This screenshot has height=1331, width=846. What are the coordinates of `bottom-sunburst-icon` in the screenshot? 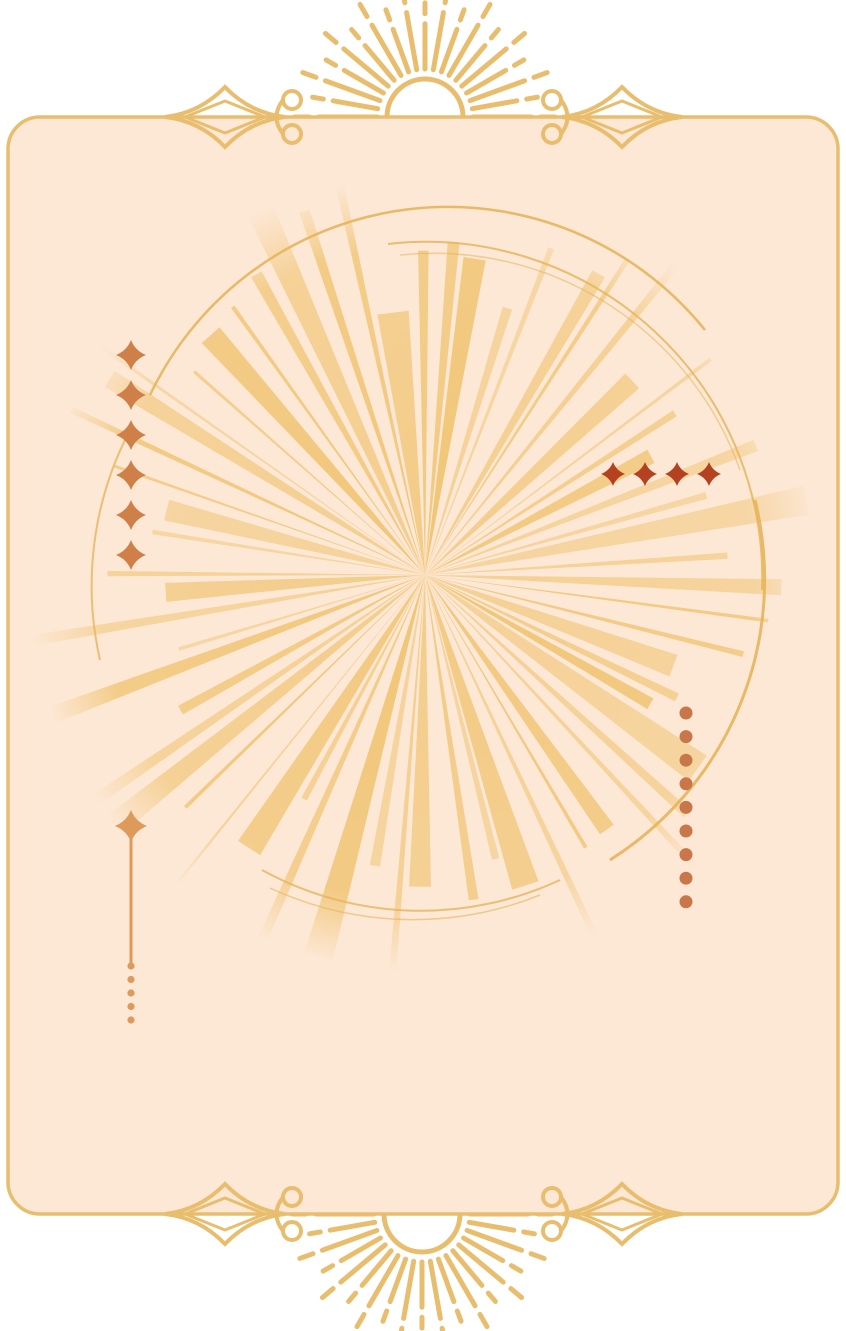 It's located at (422, 1271).